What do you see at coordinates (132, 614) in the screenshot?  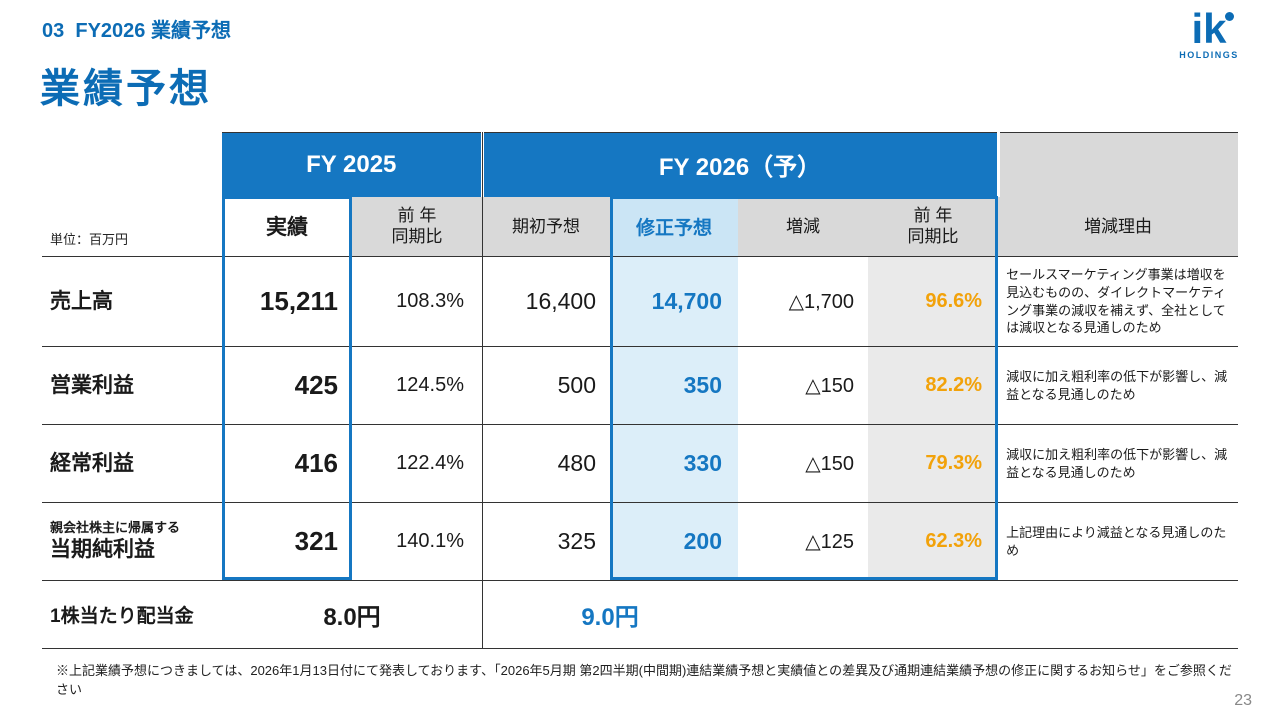 I see `dividend-label: 1株当たり配当金` at bounding box center [132, 614].